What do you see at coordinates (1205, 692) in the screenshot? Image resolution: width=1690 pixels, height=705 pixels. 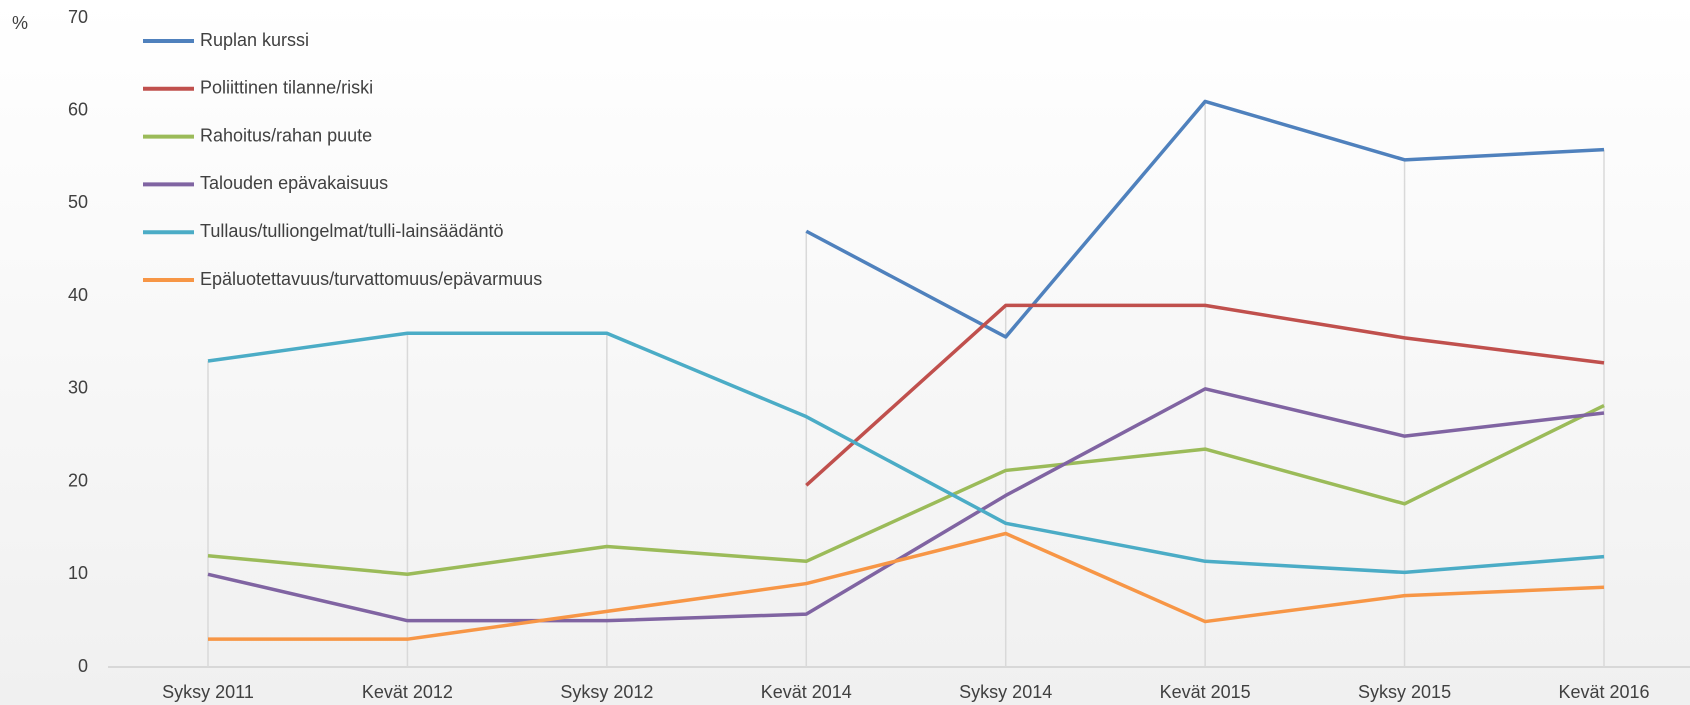 I see `x-tick-label: Kevät 2015` at bounding box center [1205, 692].